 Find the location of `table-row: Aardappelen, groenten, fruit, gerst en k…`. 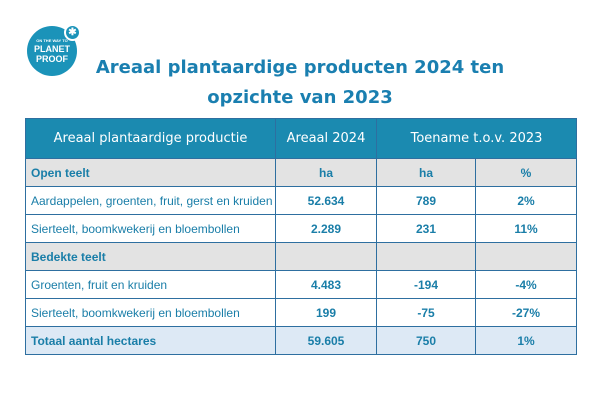

table-row: Aardappelen, groenten, fruit, gerst en k… is located at coordinates (301, 200).